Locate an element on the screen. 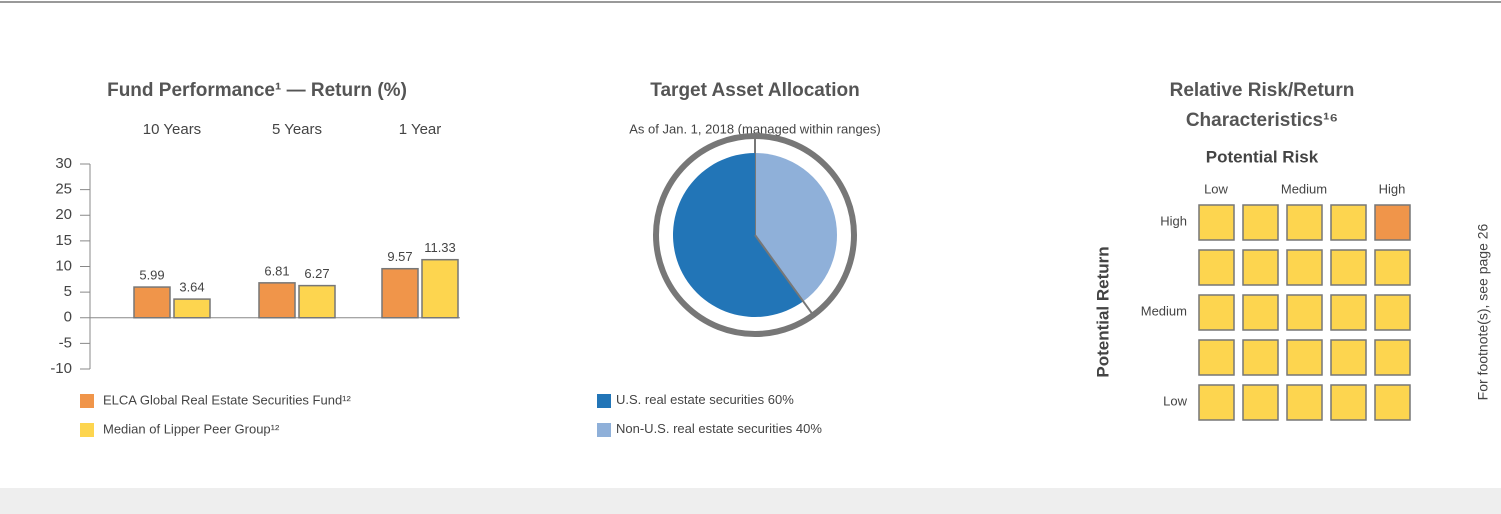 The image size is (1501, 514). legend-label: Median of Lipper Peer Group¹² is located at coordinates (191, 428).